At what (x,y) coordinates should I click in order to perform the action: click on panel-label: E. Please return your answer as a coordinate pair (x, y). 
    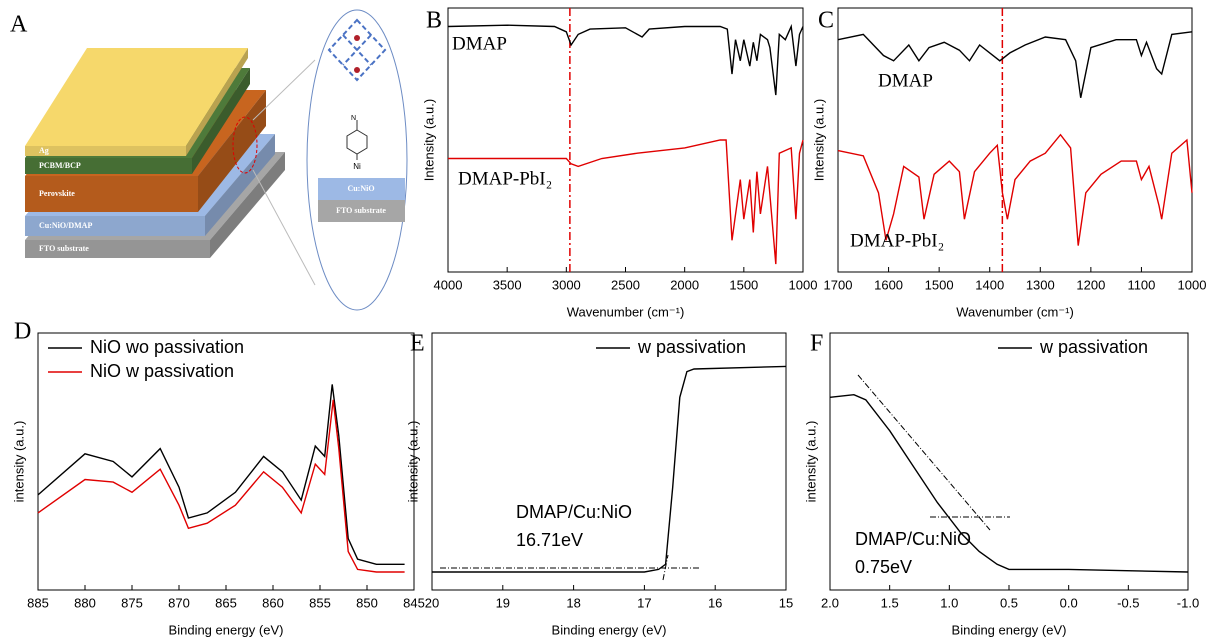
    Looking at the image, I should click on (417, 344).